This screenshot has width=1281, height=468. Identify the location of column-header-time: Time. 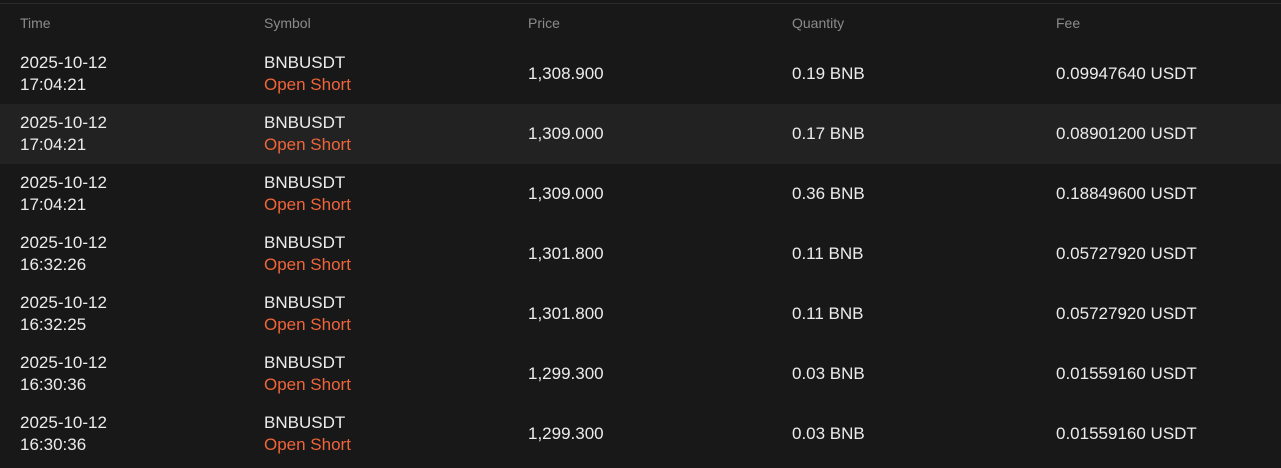
(35, 23).